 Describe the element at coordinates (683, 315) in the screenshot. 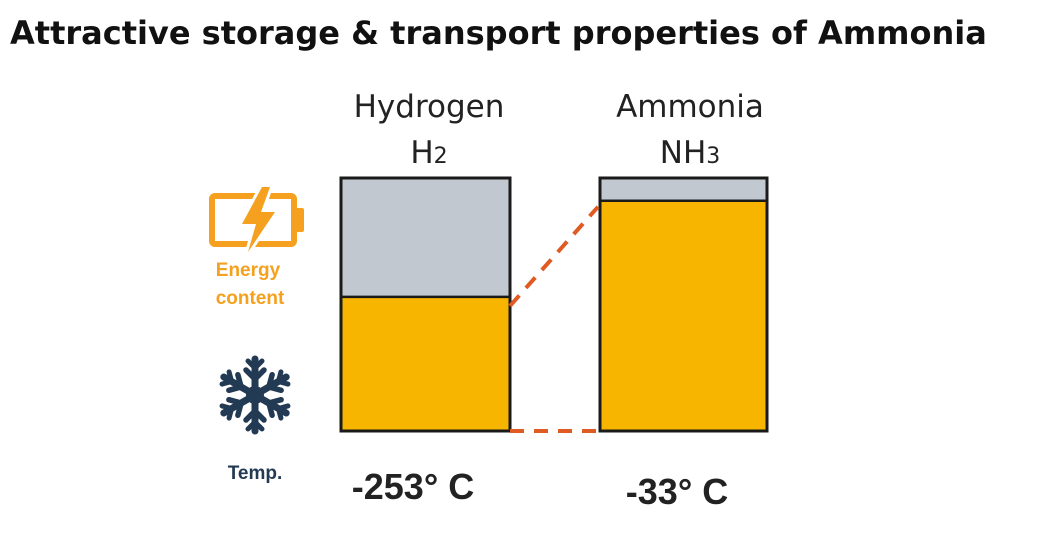

I see `ammonia-energy-fill` at that location.